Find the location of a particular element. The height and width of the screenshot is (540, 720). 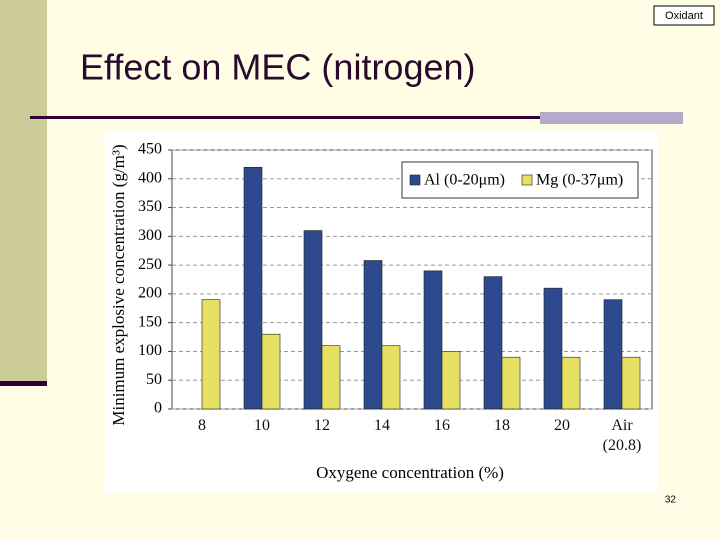

x-axis-label: Oxygene concentration (%) is located at coordinates (410, 472).